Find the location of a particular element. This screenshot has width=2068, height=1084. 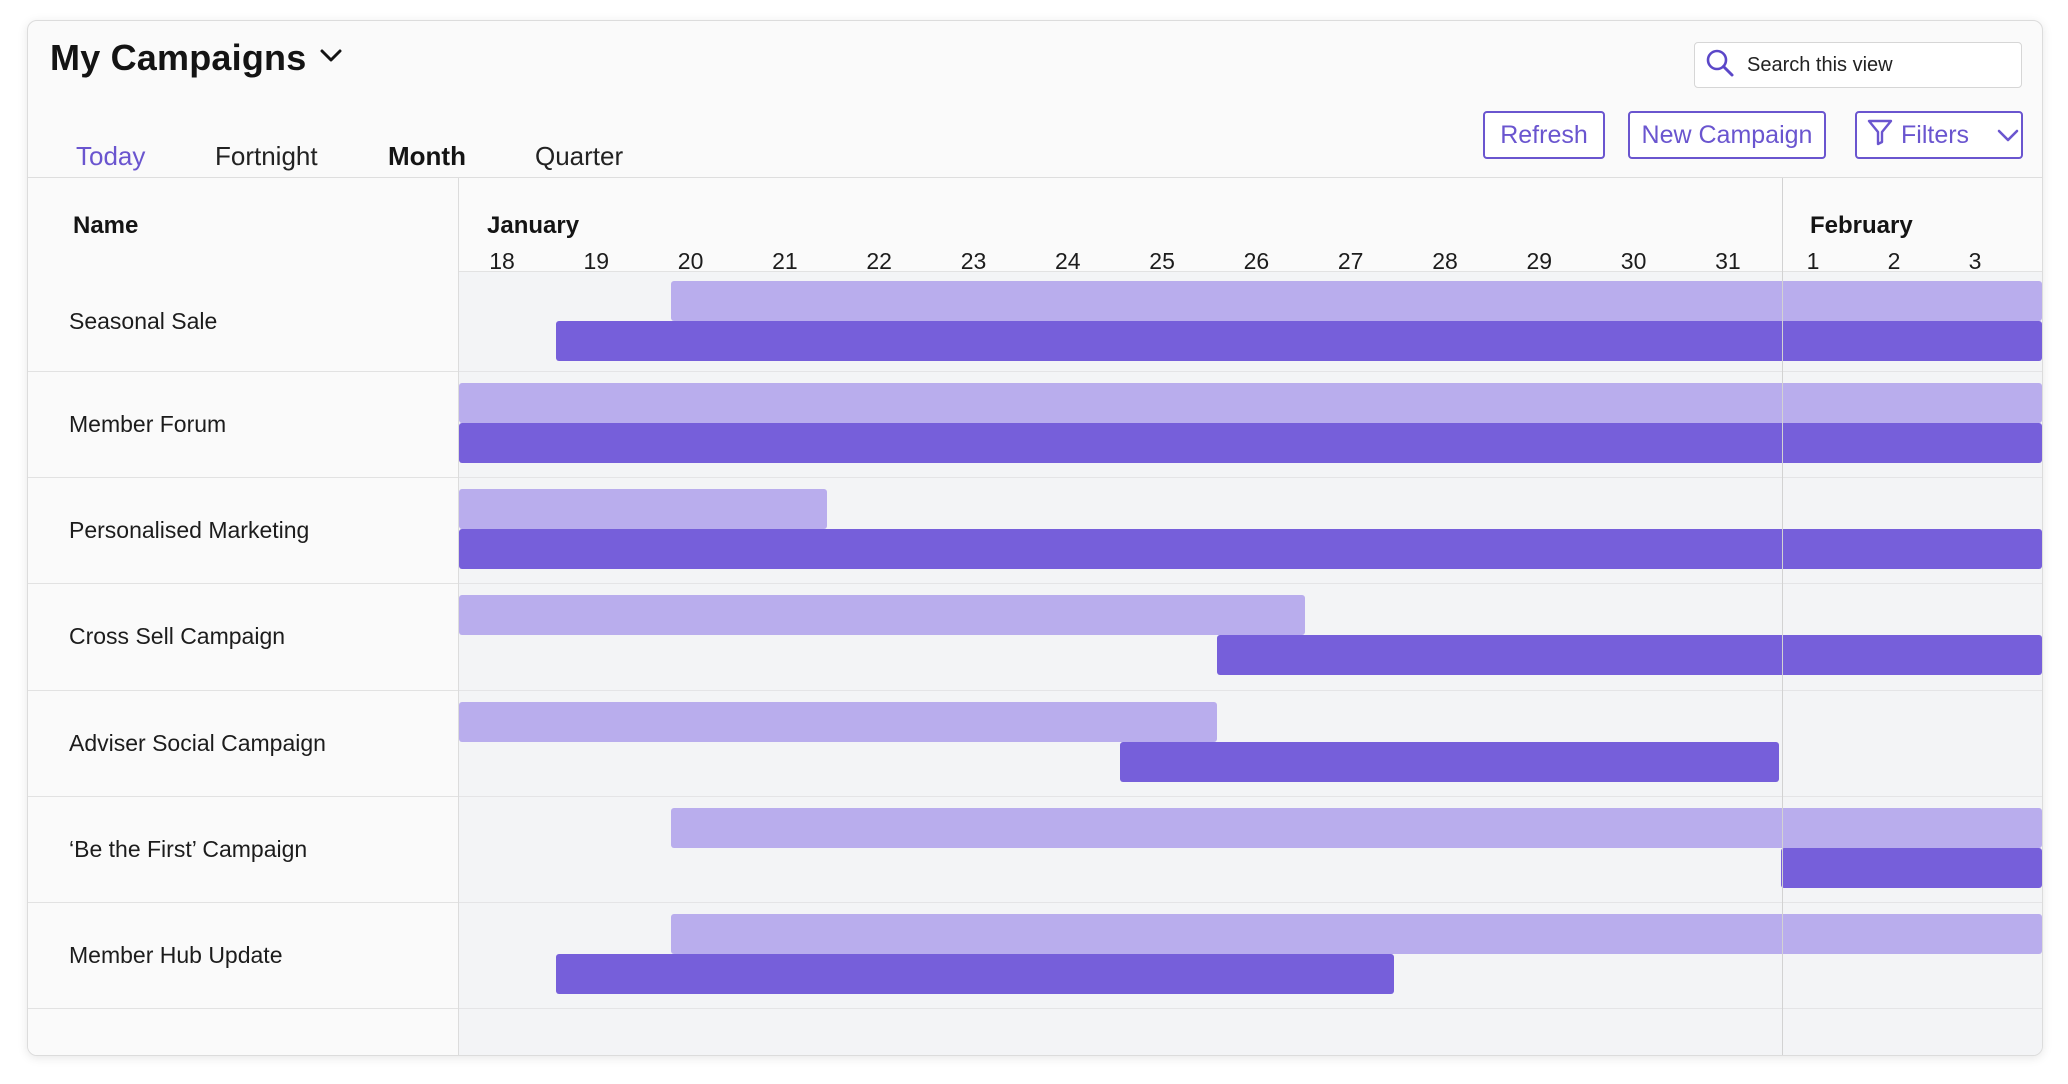

day-label: 24 is located at coordinates (1068, 261).